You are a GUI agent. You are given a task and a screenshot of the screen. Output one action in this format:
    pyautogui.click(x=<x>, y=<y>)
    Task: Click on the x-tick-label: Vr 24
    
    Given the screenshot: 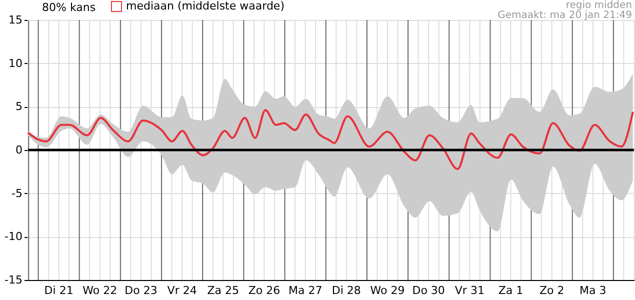 What is the action you would take?
    pyautogui.click(x=182, y=290)
    